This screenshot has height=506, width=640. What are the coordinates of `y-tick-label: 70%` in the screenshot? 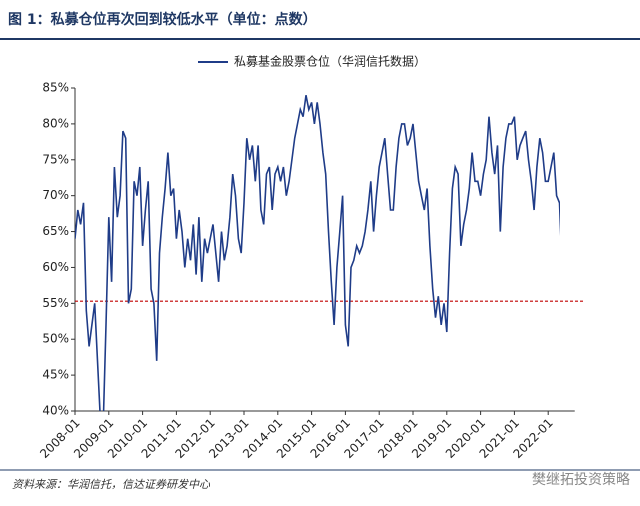 It's located at (55, 195).